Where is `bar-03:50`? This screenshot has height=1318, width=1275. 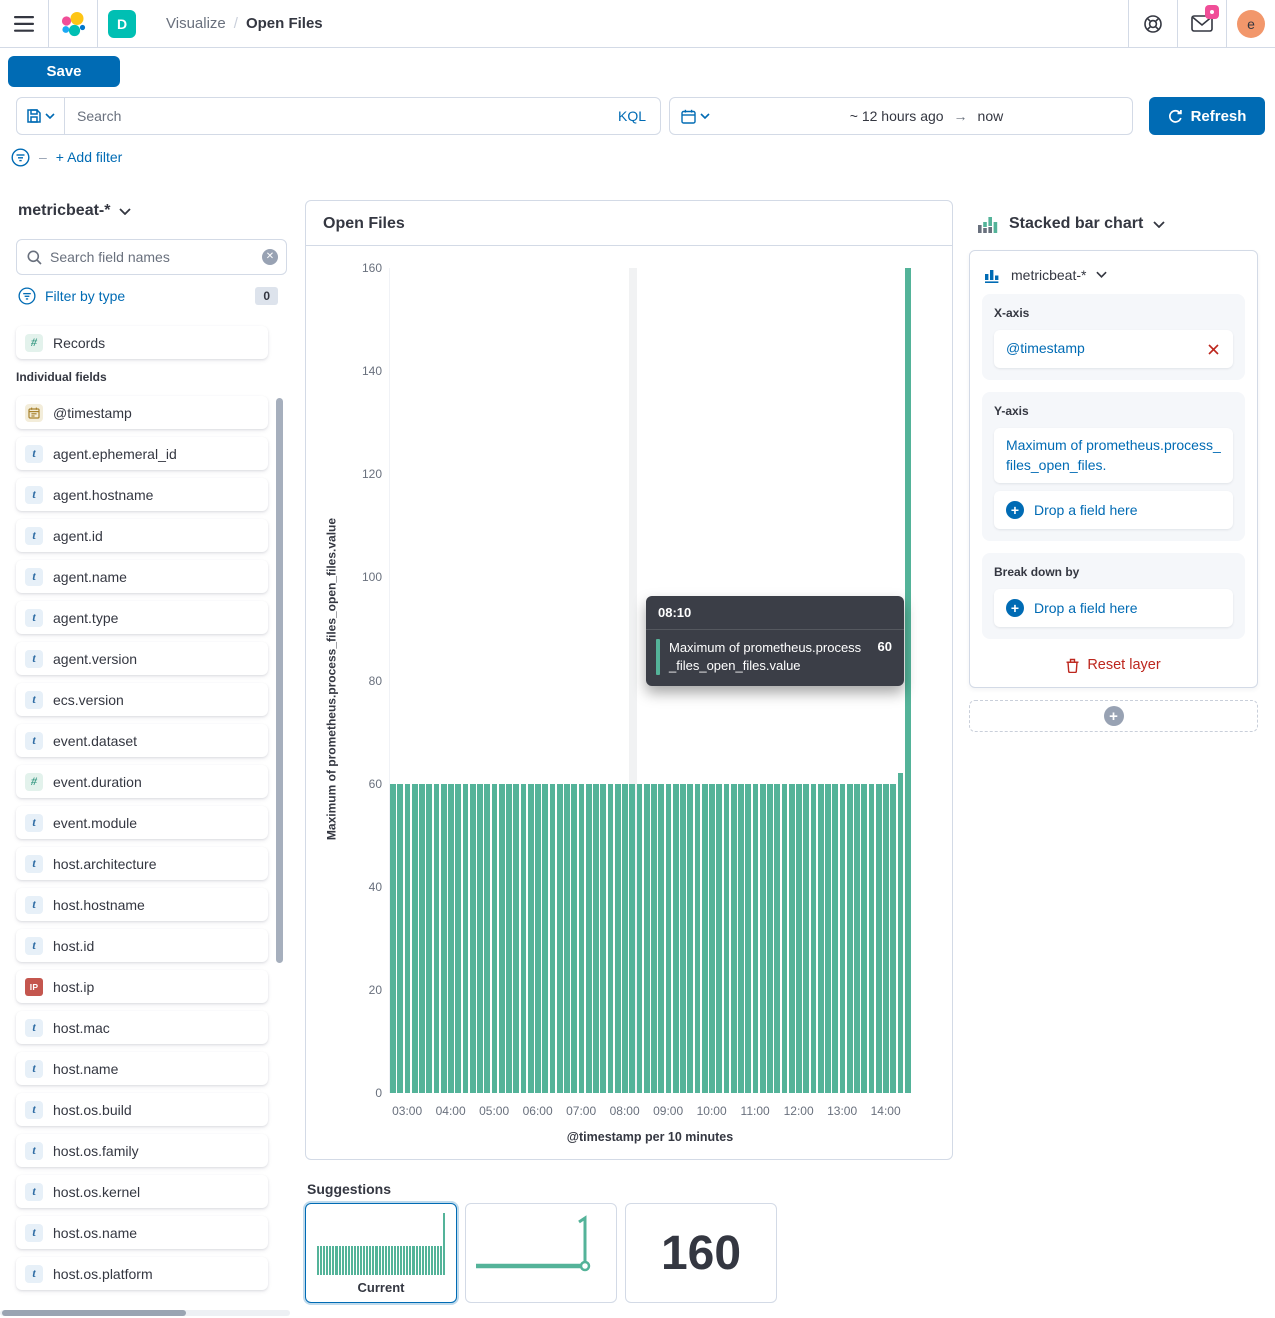 bar-03:50 is located at coordinates (443, 938).